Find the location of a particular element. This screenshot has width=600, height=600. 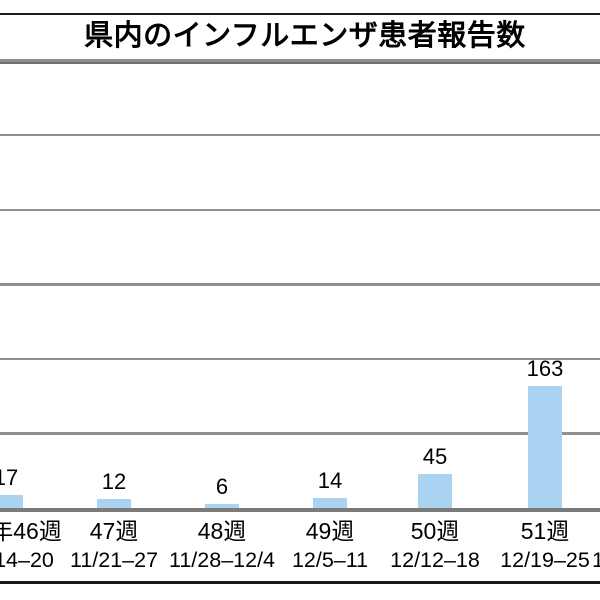

x-axis-date-label: 12/12–18 is located at coordinates (435, 560).